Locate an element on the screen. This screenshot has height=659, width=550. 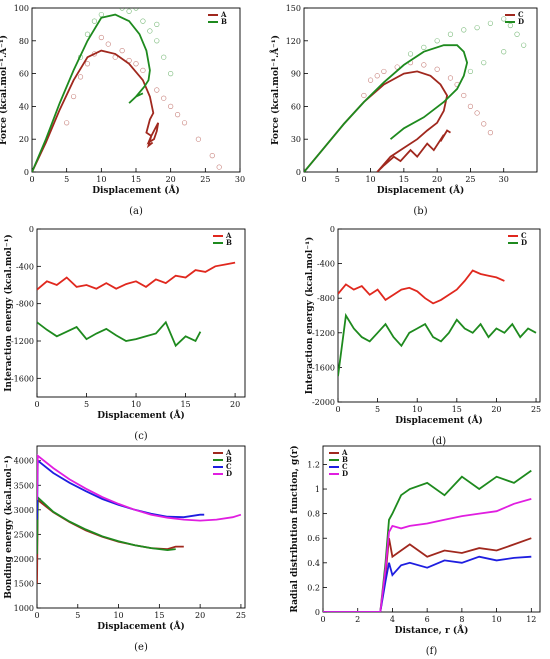
series-line-A is located at coordinates (110, 541).